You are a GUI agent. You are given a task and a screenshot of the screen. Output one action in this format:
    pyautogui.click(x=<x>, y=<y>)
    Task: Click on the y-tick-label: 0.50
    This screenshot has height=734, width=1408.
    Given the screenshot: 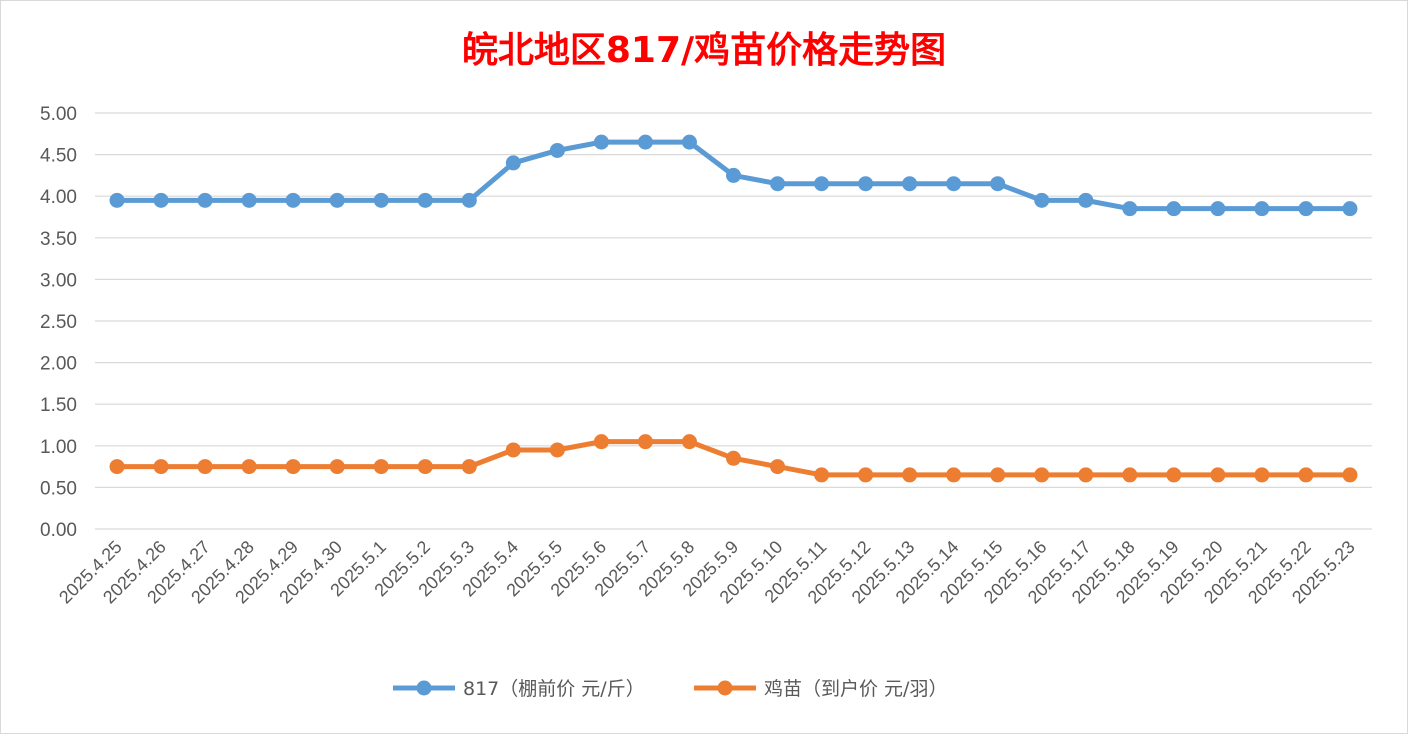 What is the action you would take?
    pyautogui.click(x=58, y=488)
    